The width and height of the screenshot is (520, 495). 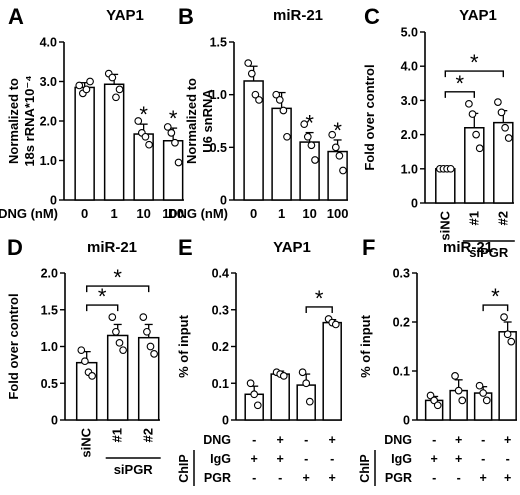 What do you see at coordinates (48, 43) in the screenshot?
I see `y-tick-label: 4.0` at bounding box center [48, 43].